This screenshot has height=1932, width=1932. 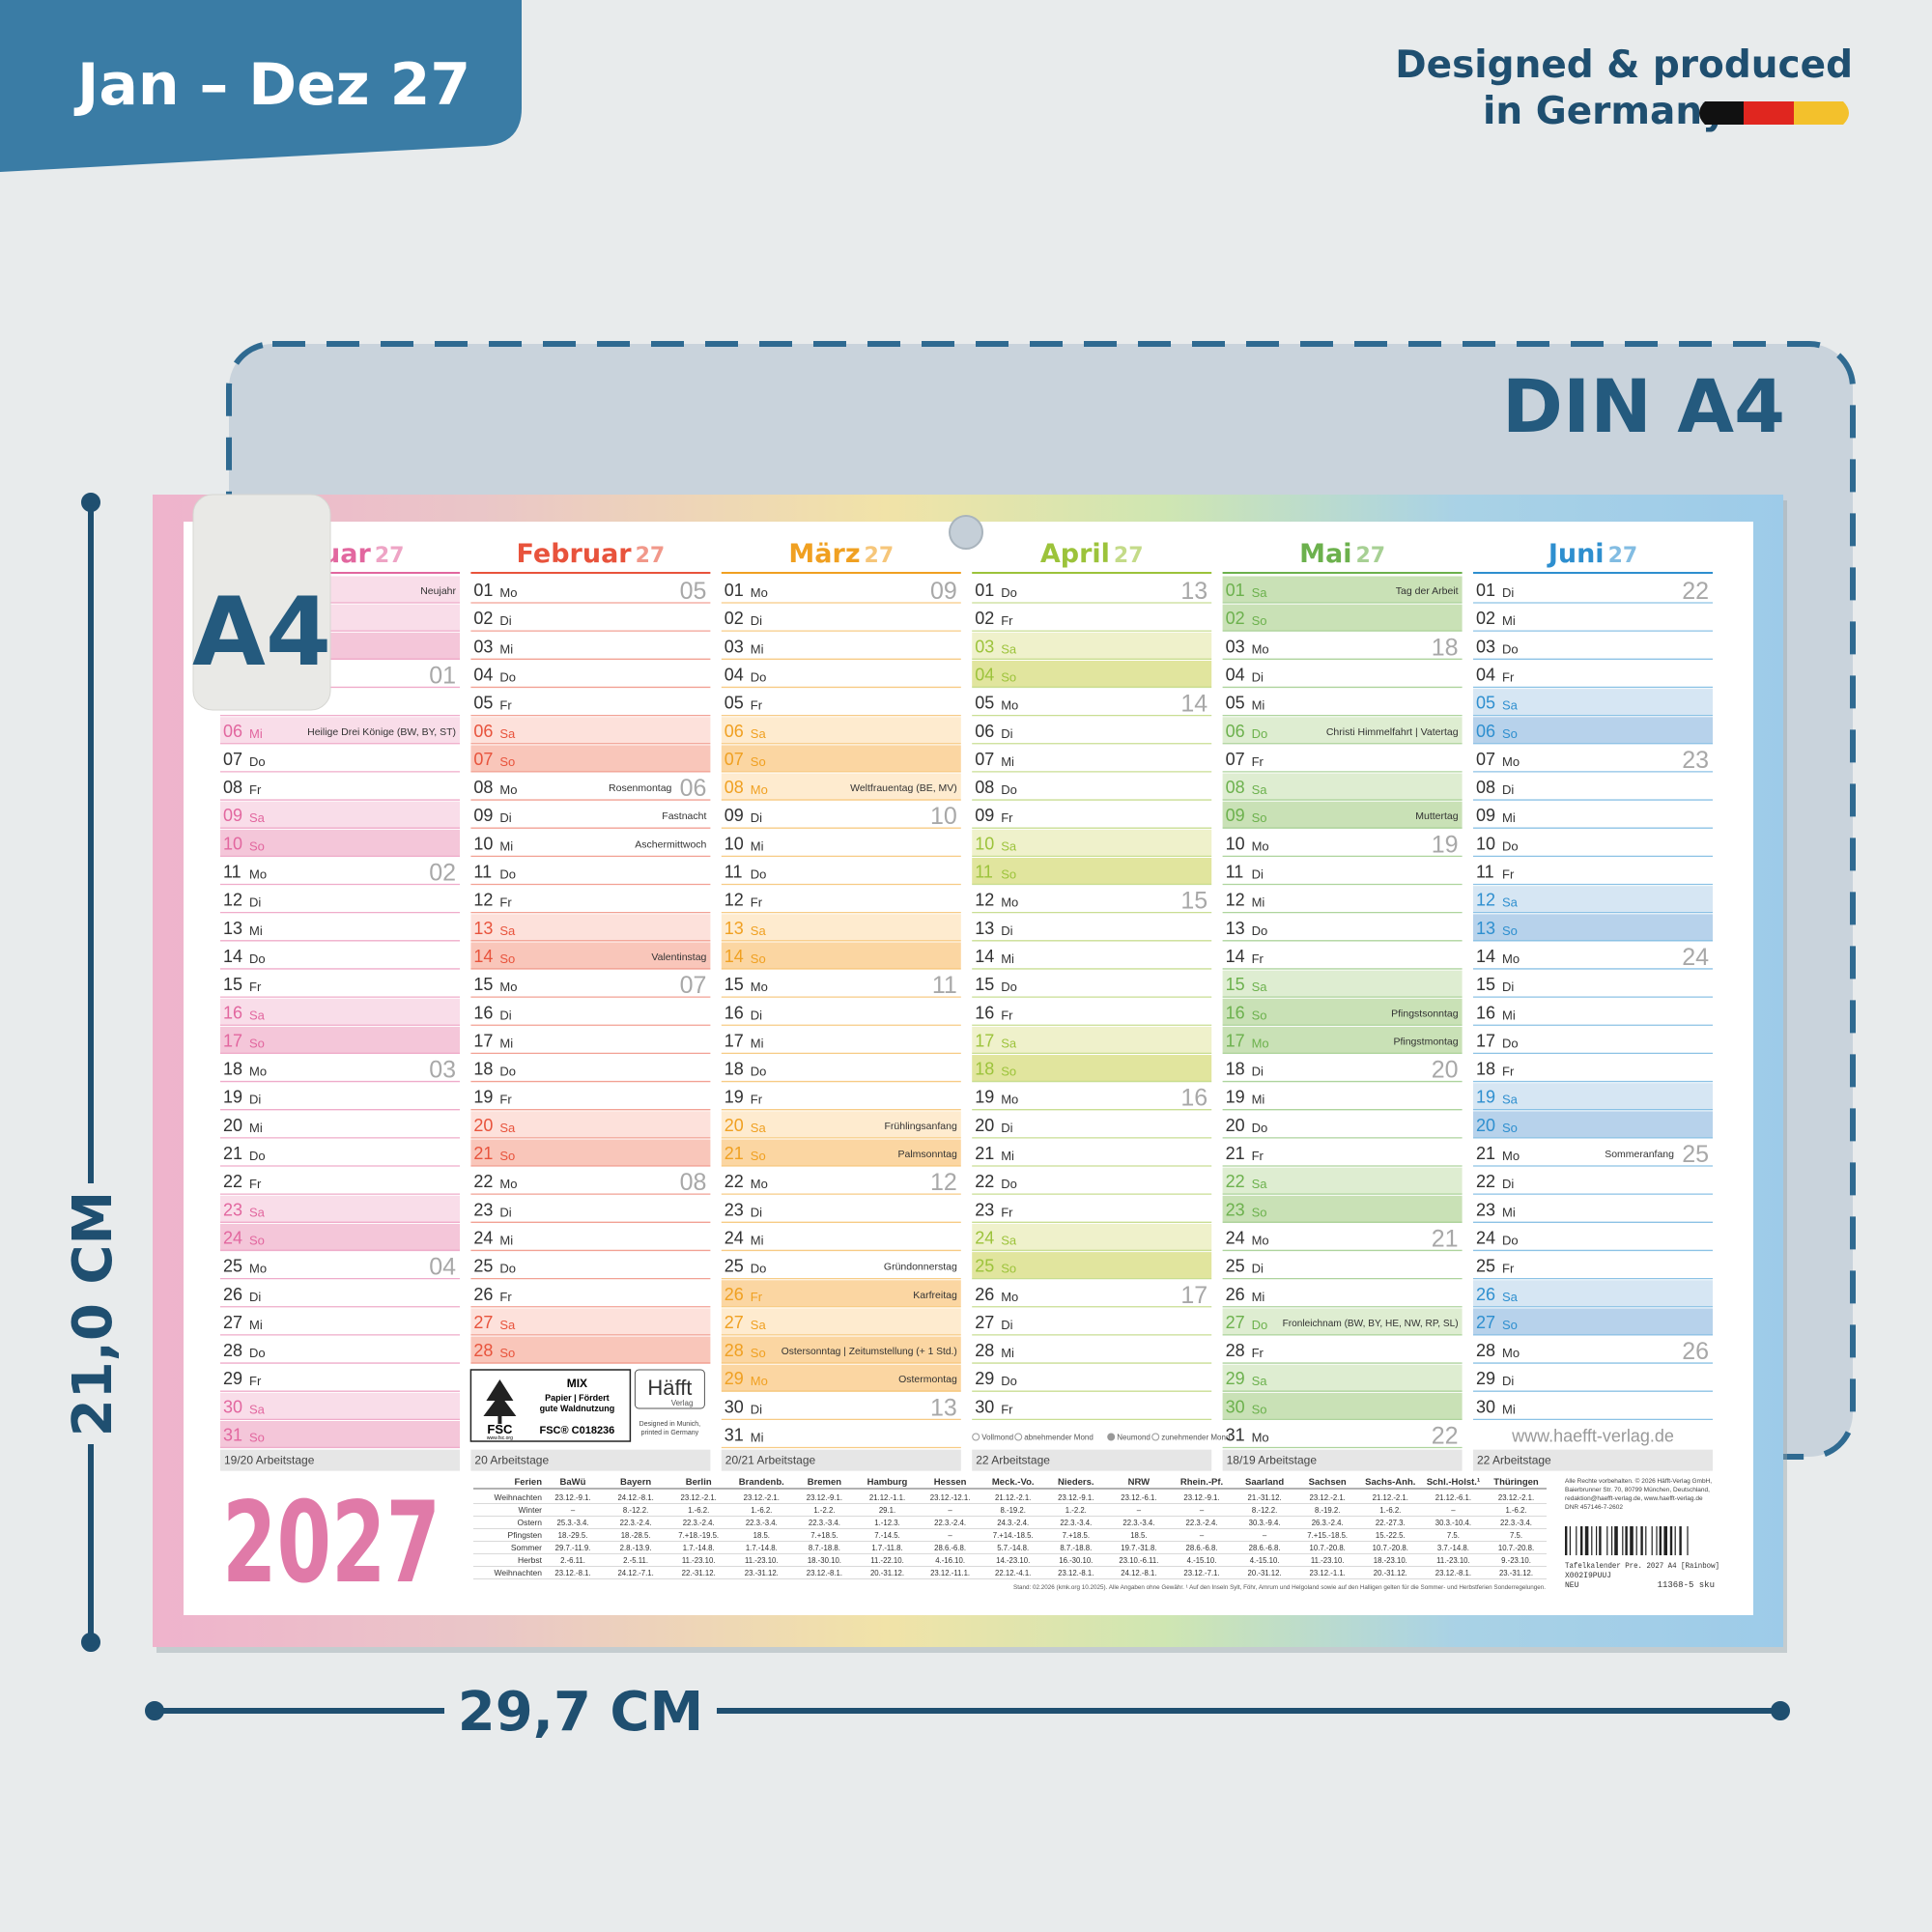 What do you see at coordinates (1265, 1523) in the screenshot?
I see `table-cell: 30.3.-9.4.` at bounding box center [1265, 1523].